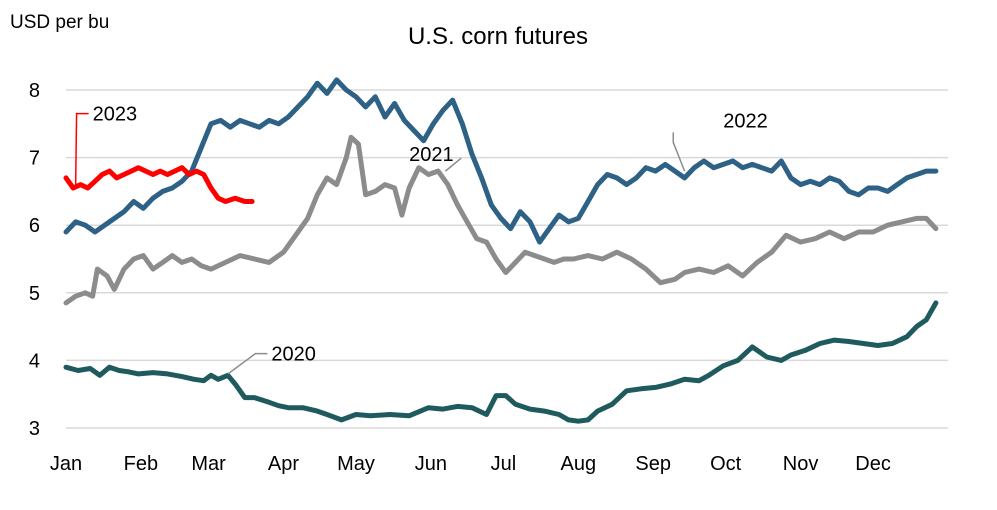 This screenshot has height=510, width=997. I want to click on x-axis-ticks: Jan Feb Mar Apr May Jun Jul Aug Sep Oct Nov Dec, so click(470, 464).